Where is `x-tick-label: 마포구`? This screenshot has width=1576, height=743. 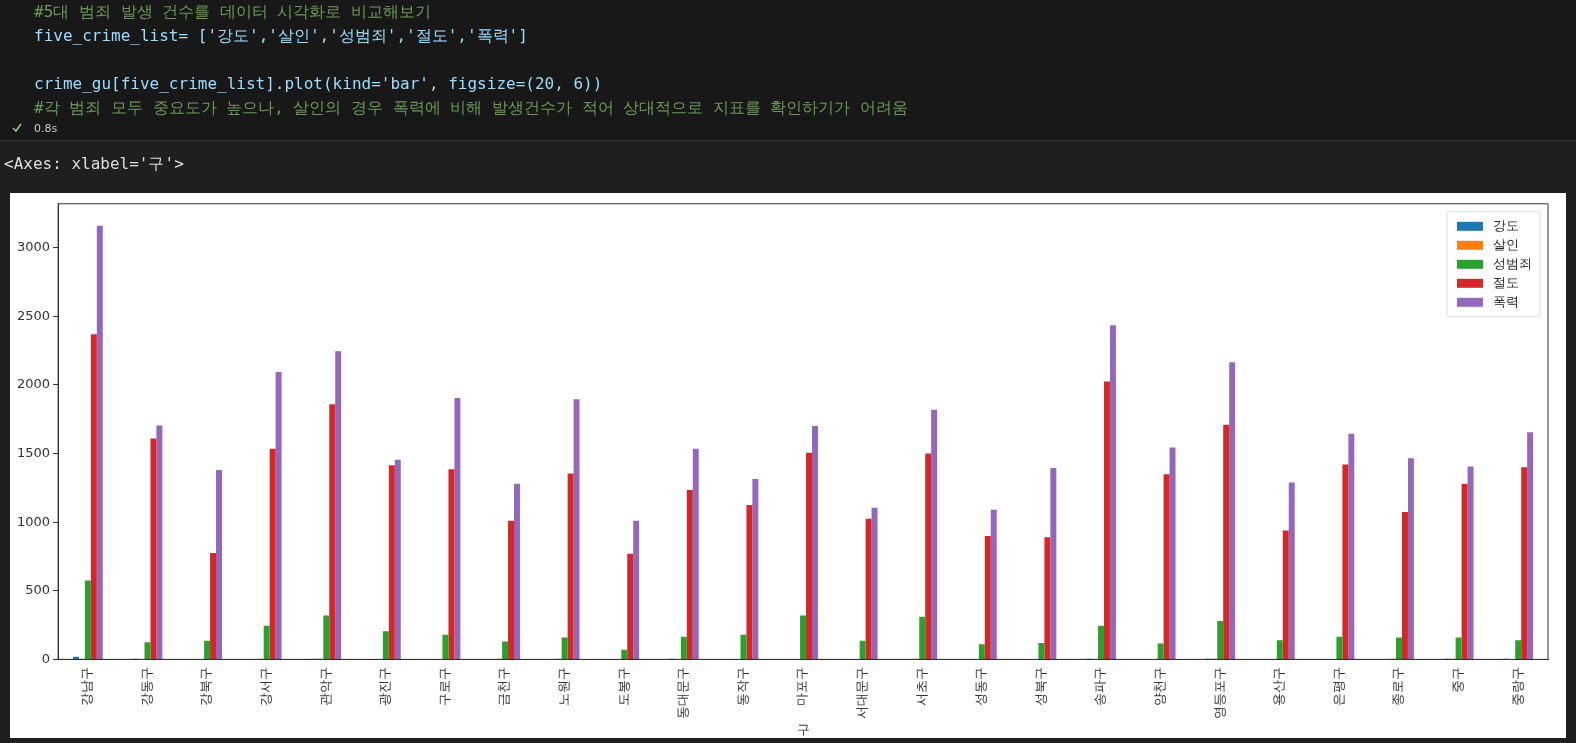 x-tick-label: 마포구 is located at coordinates (802, 687).